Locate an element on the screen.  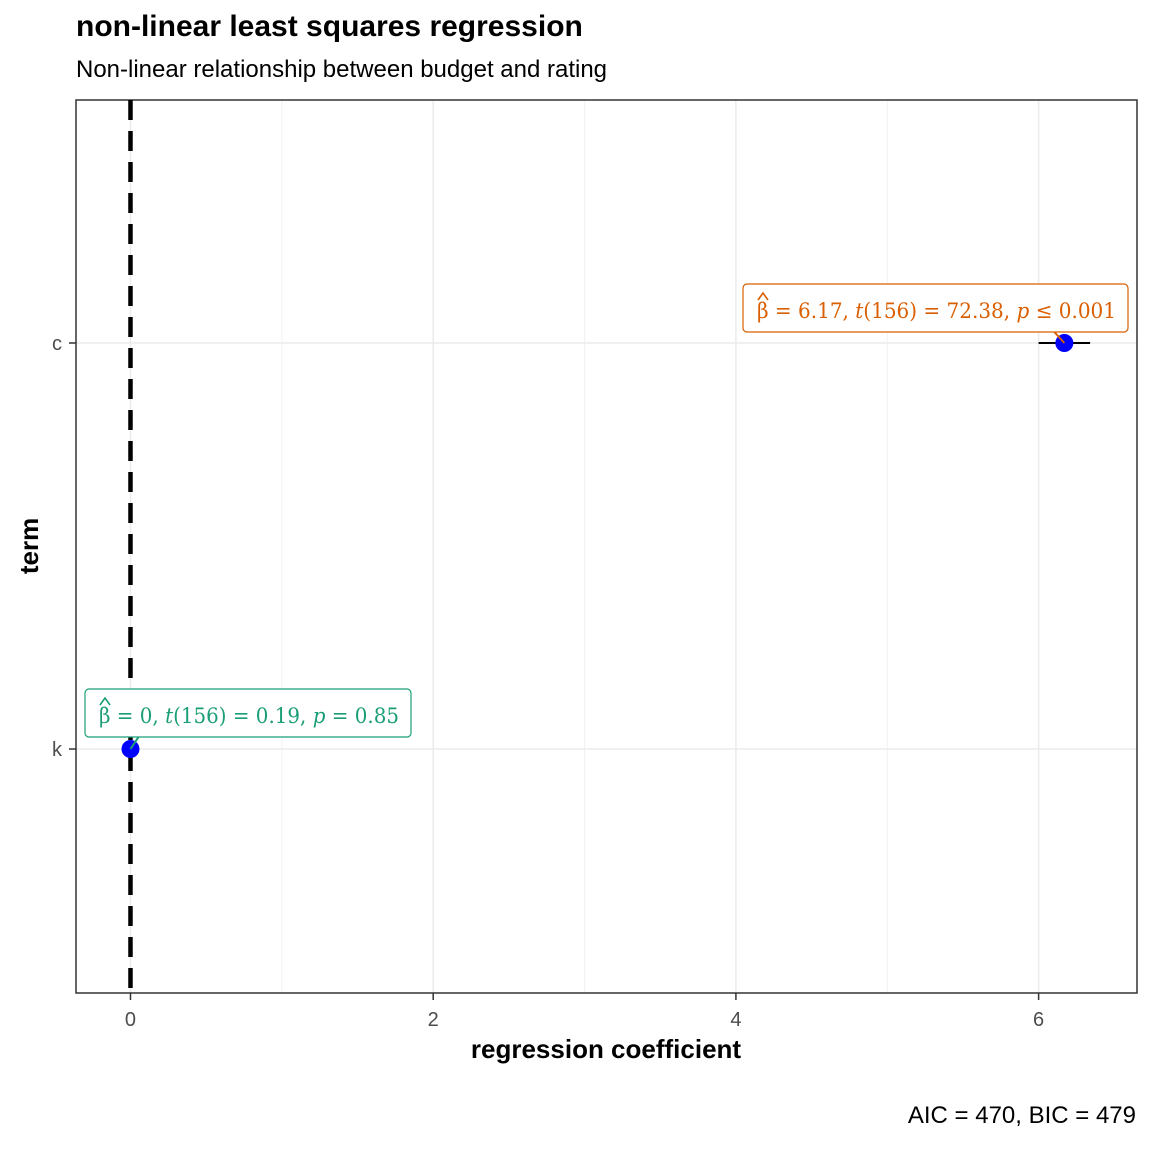
model-fit-caption: AIC = 470, BIC = 479 is located at coordinates (1021, 1115).